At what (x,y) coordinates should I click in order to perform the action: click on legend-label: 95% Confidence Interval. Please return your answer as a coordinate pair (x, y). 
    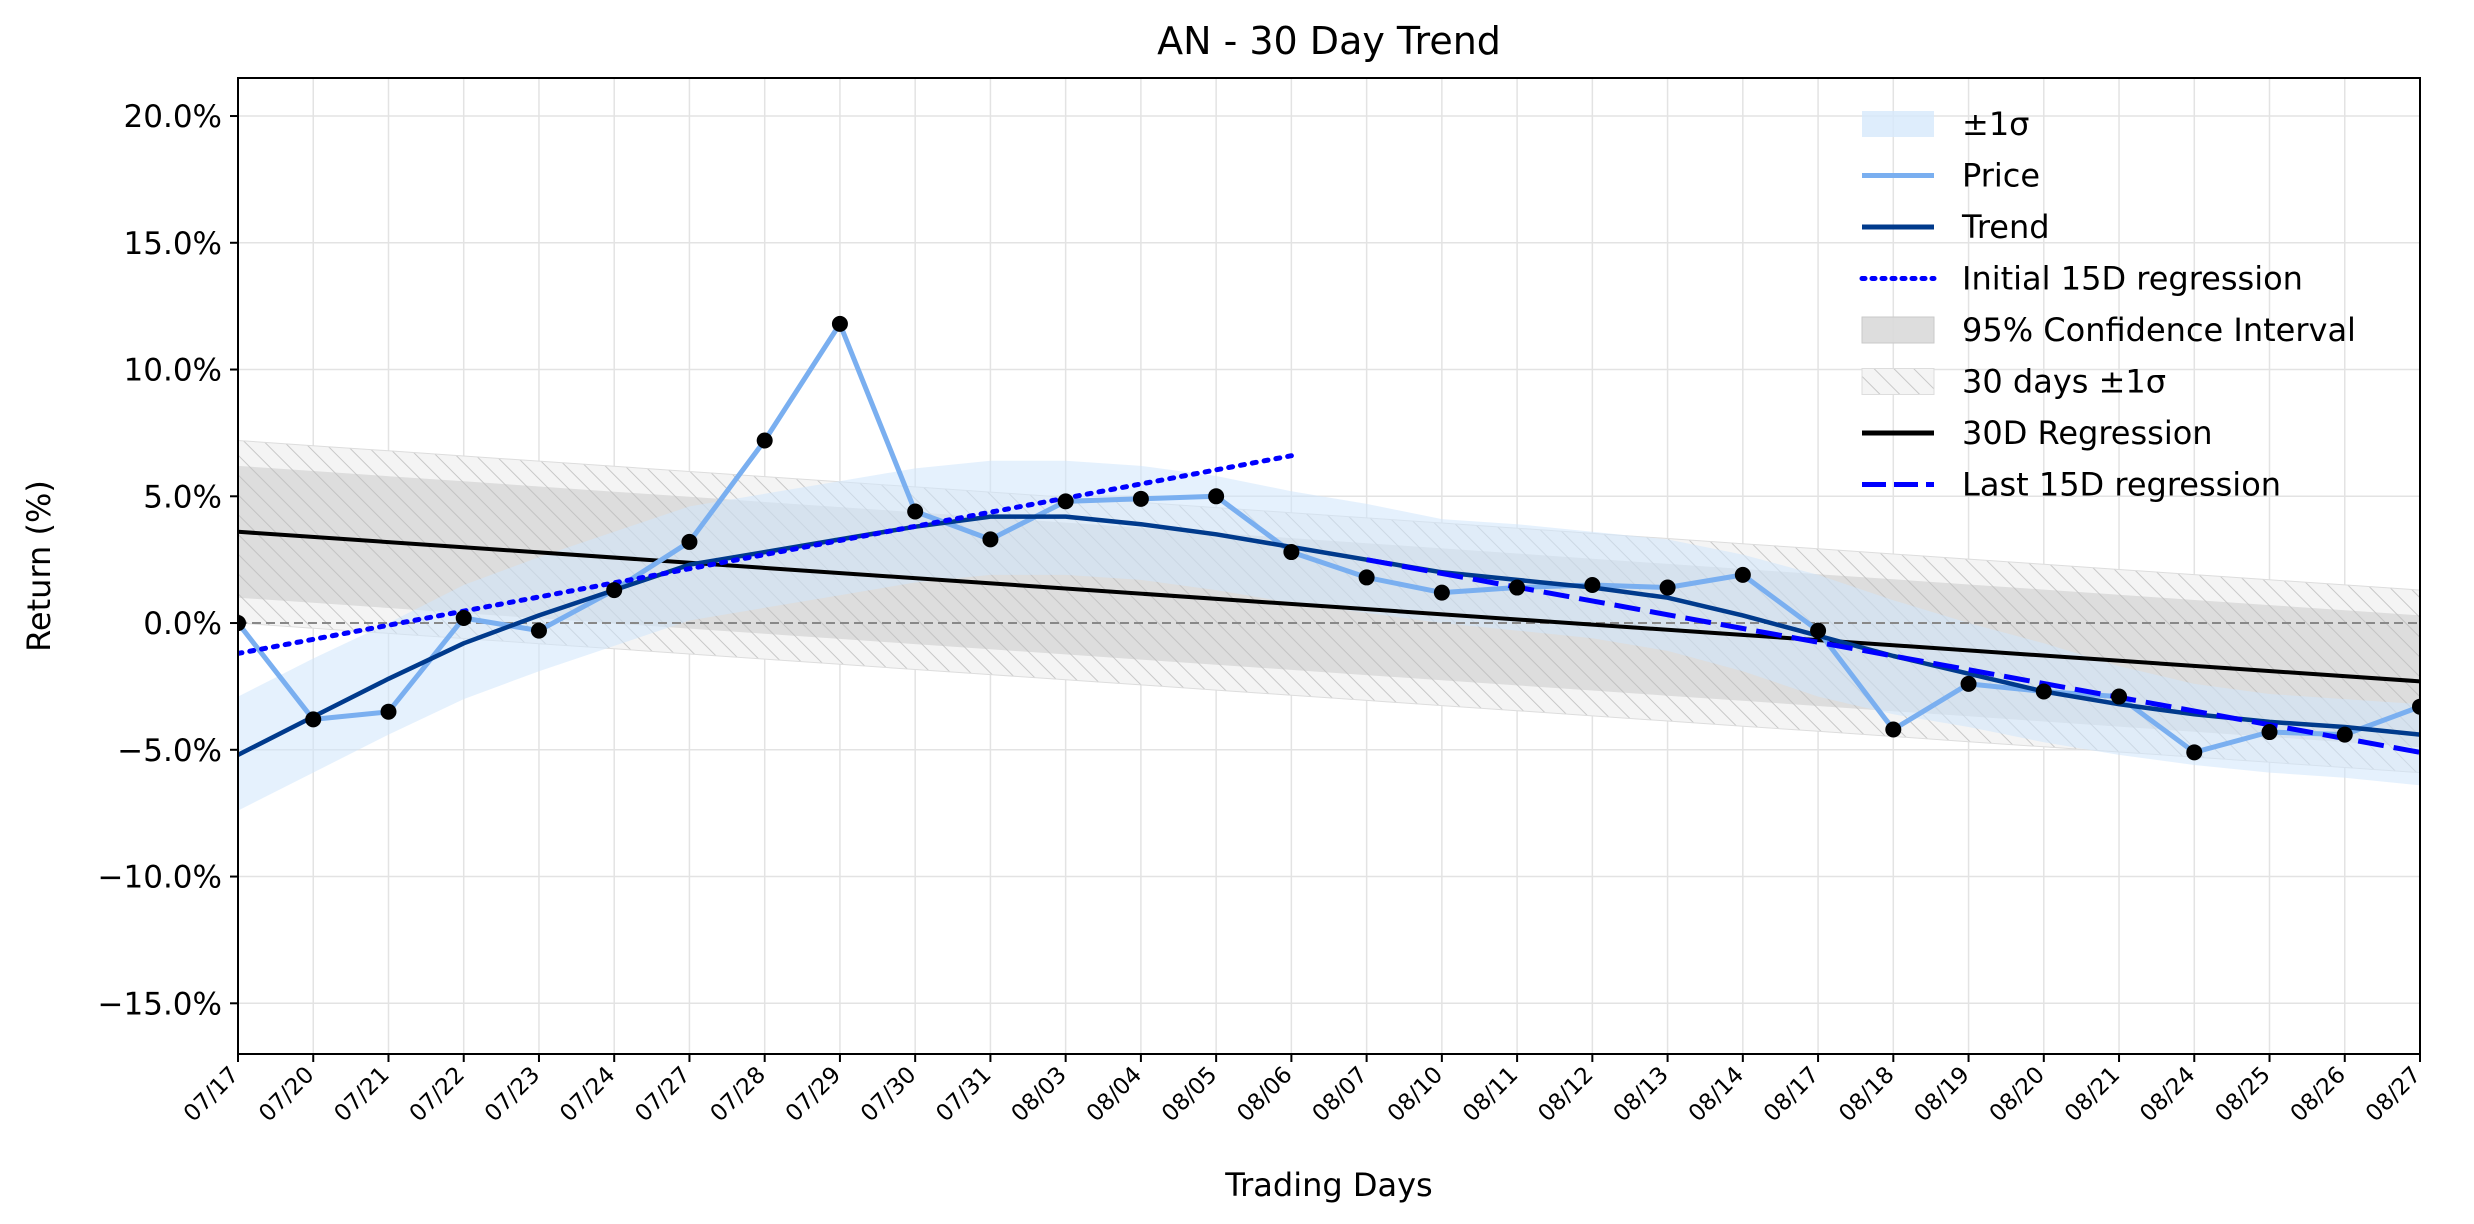
    Looking at the image, I should click on (2159, 330).